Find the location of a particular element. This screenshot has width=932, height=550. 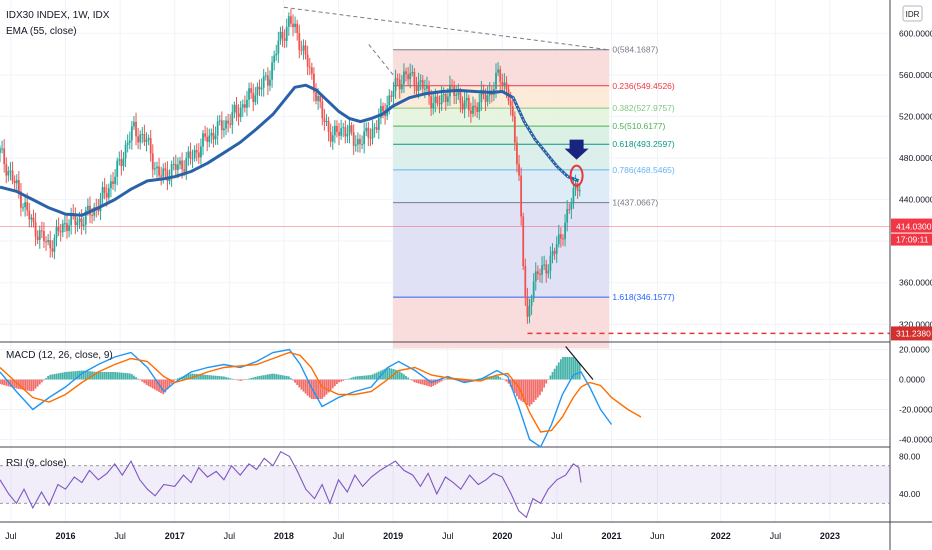

fib-label-1.618: 1.618(346.1577) is located at coordinates (643, 297).